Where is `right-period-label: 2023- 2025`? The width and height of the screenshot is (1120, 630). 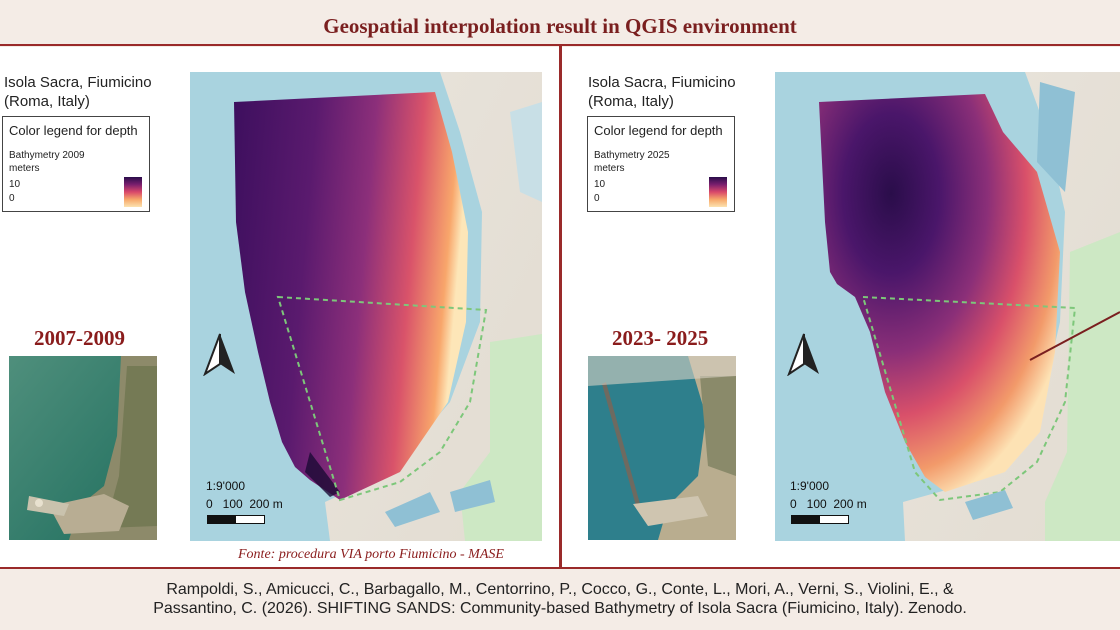
right-period-label: 2023- 2025 is located at coordinates (660, 338).